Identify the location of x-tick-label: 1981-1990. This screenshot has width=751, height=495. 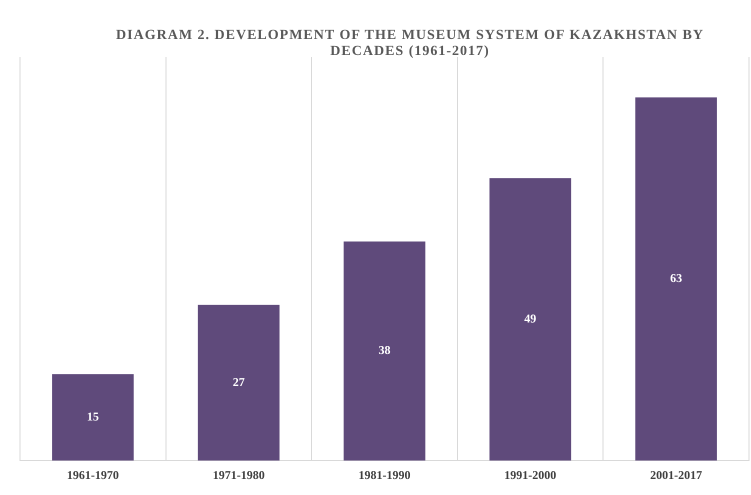
(384, 475).